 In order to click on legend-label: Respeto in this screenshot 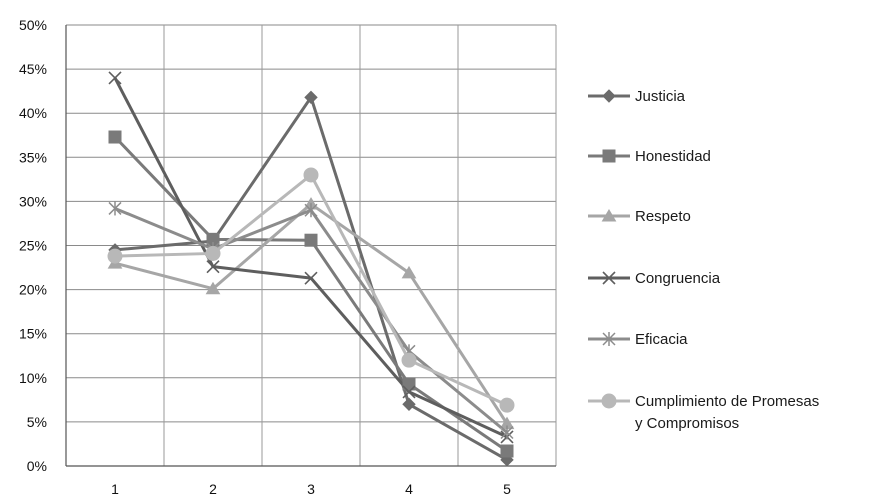, I will do `click(663, 216)`.